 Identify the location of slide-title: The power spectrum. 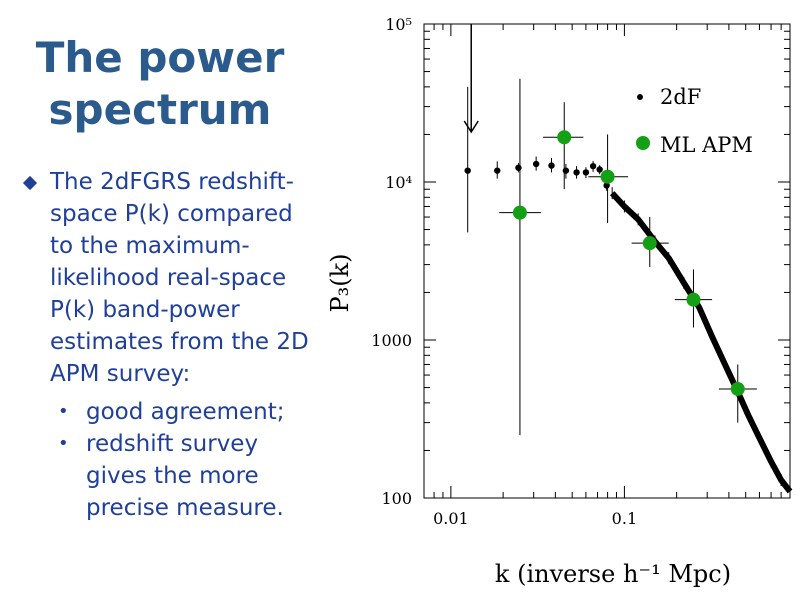
(160, 84).